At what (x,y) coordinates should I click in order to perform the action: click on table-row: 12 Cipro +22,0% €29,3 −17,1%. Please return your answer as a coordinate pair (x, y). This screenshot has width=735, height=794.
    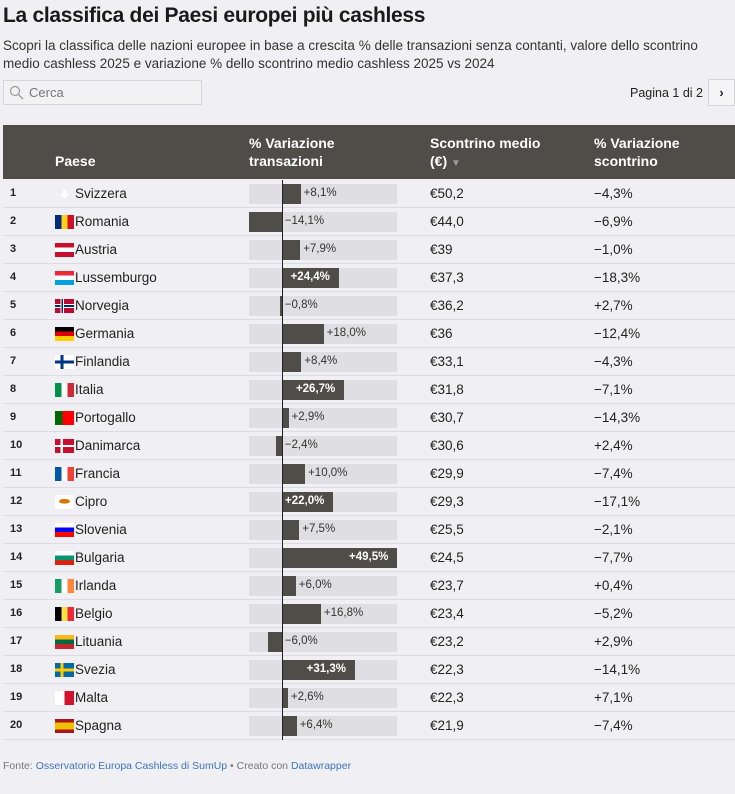
    Looking at the image, I should click on (369, 502).